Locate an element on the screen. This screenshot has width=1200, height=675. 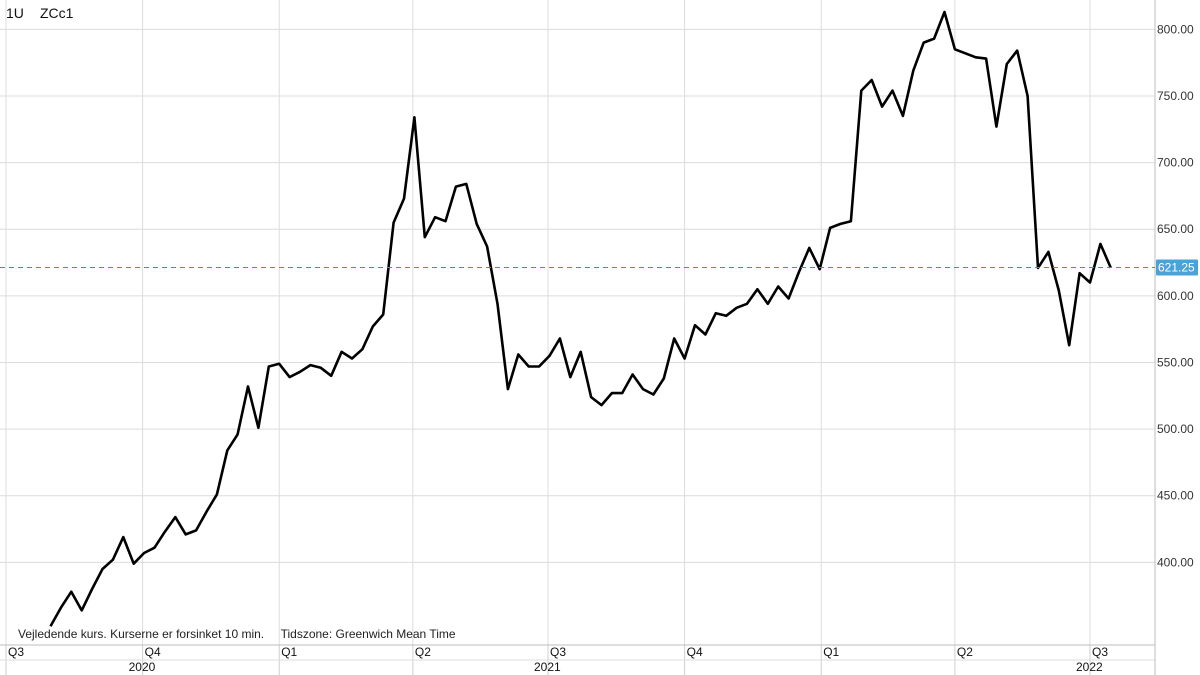
y-tick-label: 550.00 is located at coordinates (1175, 362).